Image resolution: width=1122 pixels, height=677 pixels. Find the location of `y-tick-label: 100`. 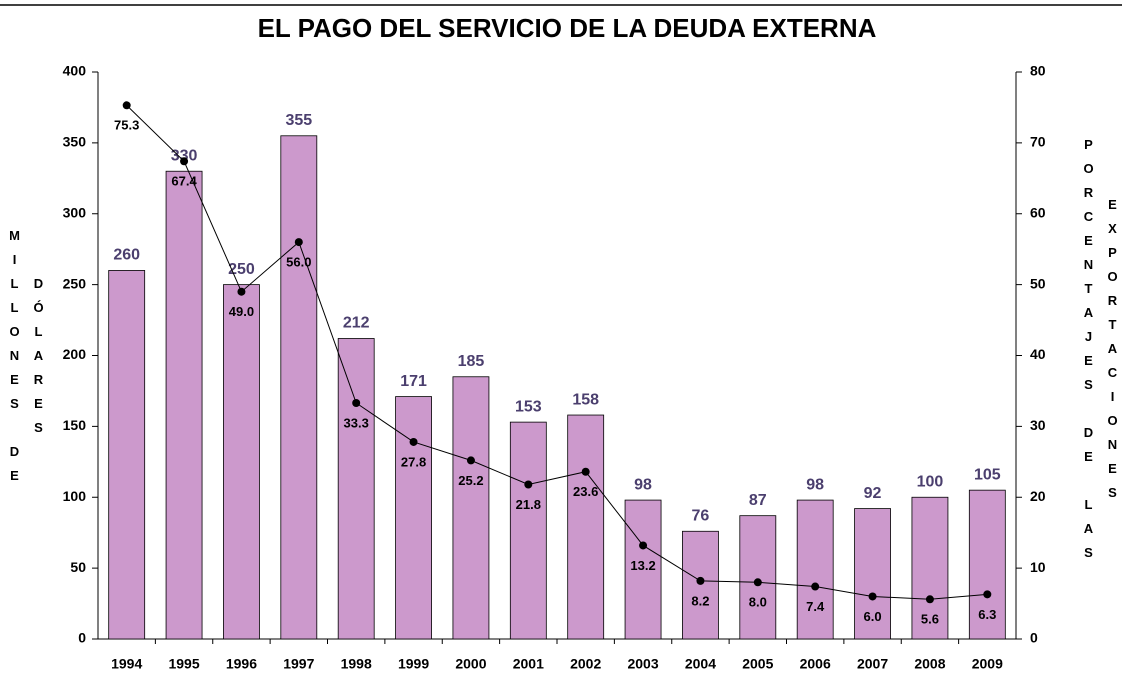

y-tick-label: 100 is located at coordinates (75, 496).